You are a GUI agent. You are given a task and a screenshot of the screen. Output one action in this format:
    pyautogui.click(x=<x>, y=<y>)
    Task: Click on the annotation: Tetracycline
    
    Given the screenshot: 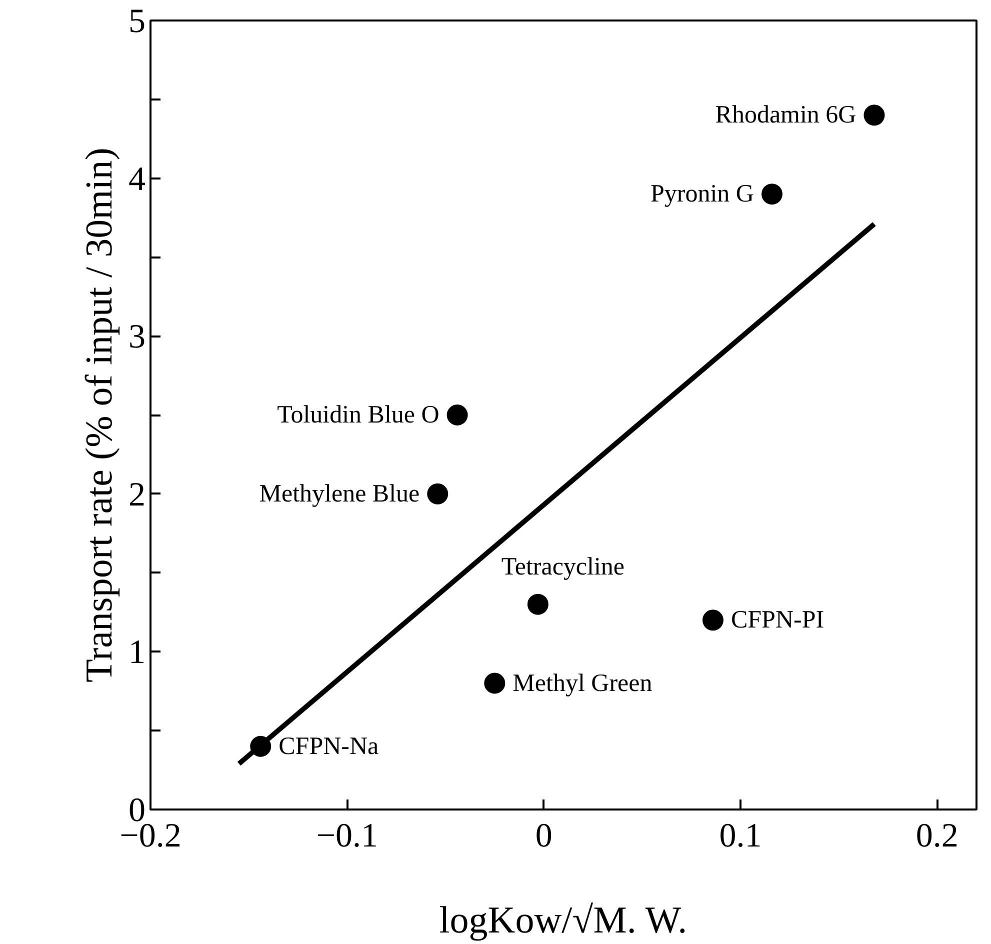 What is the action you would take?
    pyautogui.click(x=563, y=566)
    